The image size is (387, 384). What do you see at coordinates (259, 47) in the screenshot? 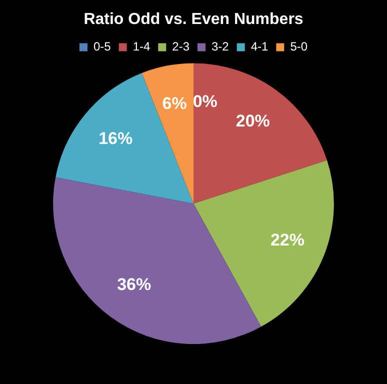
I see `legend-label: 4-1` at bounding box center [259, 47].